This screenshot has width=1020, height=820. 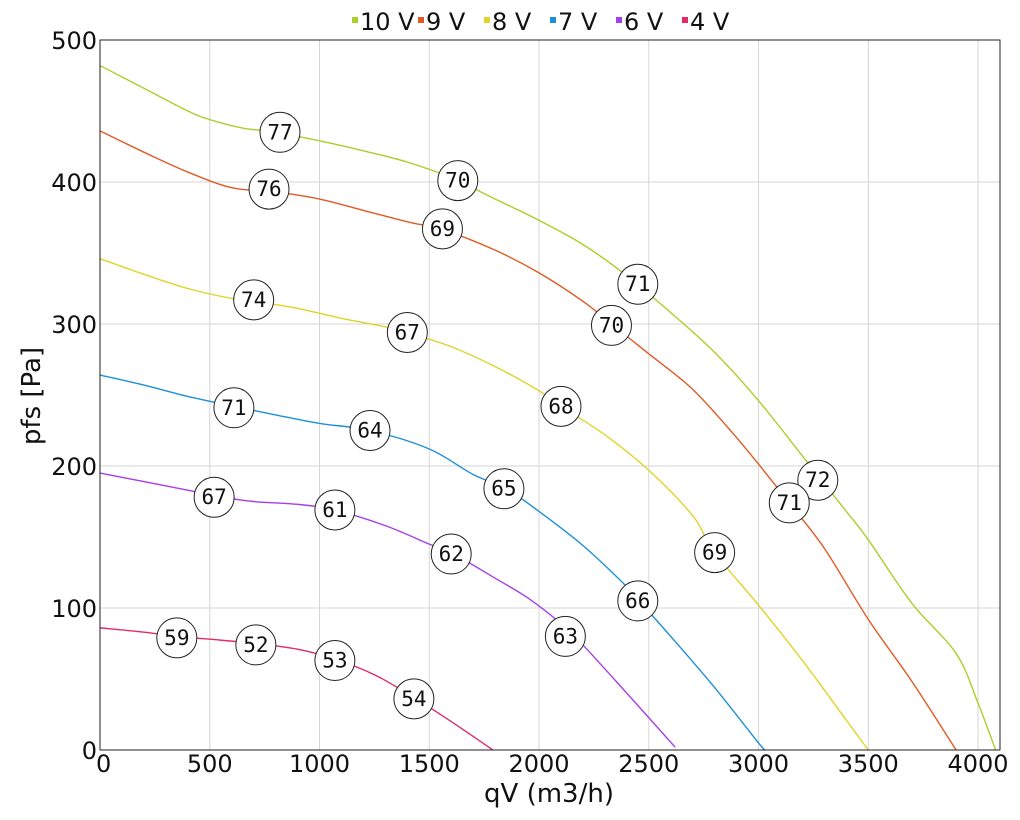 I want to click on curve-marker: 62, so click(x=451, y=554).